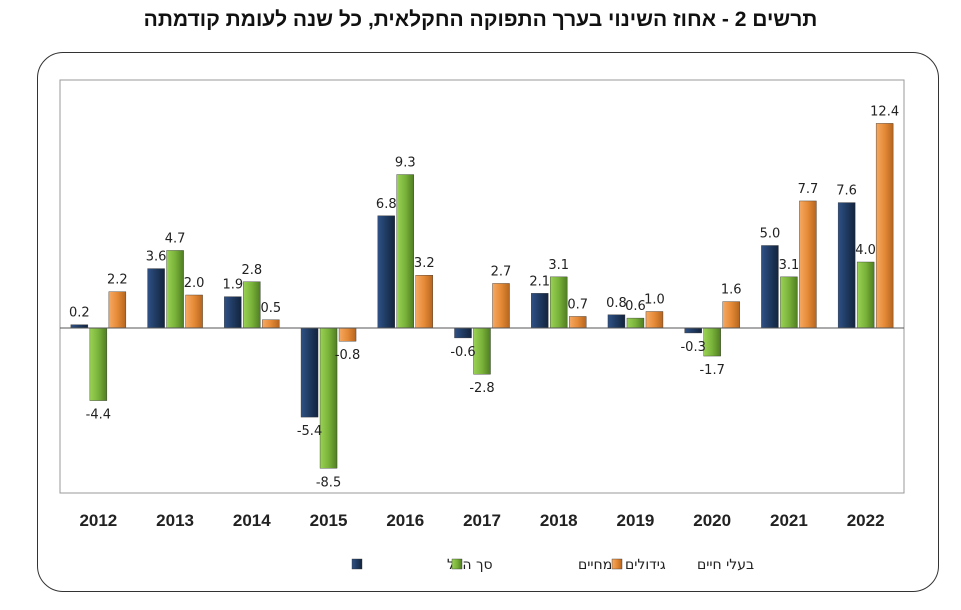 The image size is (961, 610). I want to click on bar-total-2013, so click(156, 298).